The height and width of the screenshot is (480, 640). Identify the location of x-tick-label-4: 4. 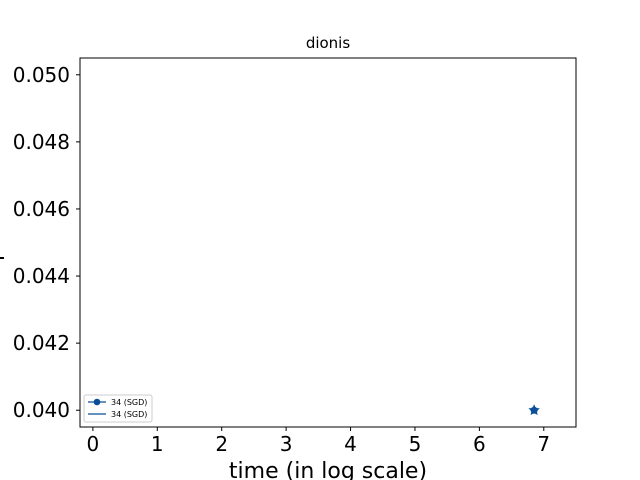
(350, 444).